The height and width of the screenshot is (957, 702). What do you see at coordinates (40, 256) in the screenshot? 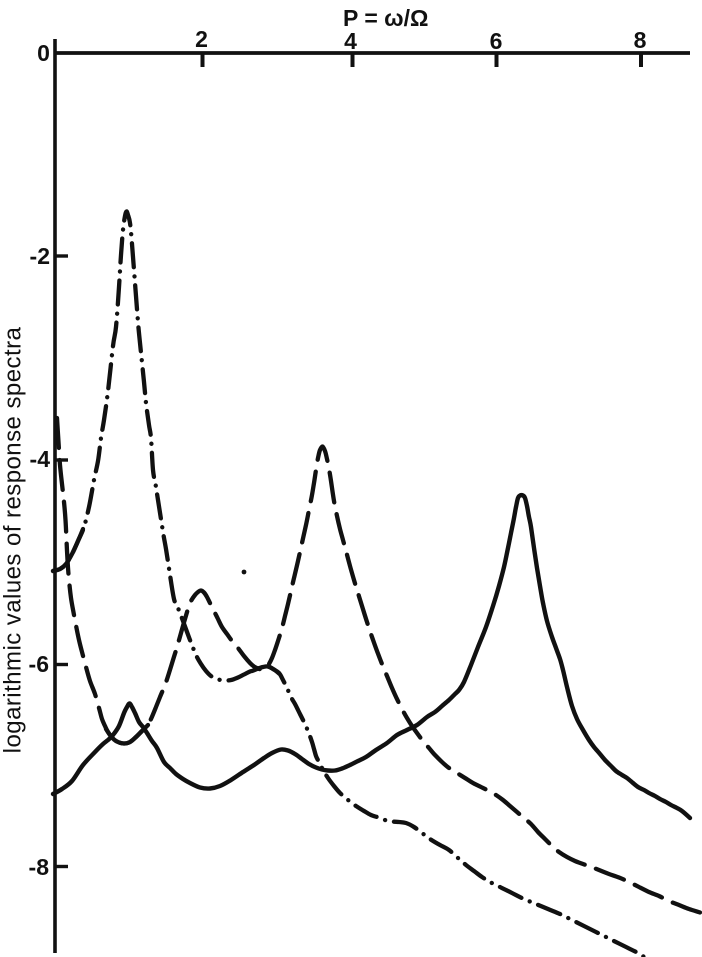
I see `svg-text: -2` at bounding box center [40, 256].